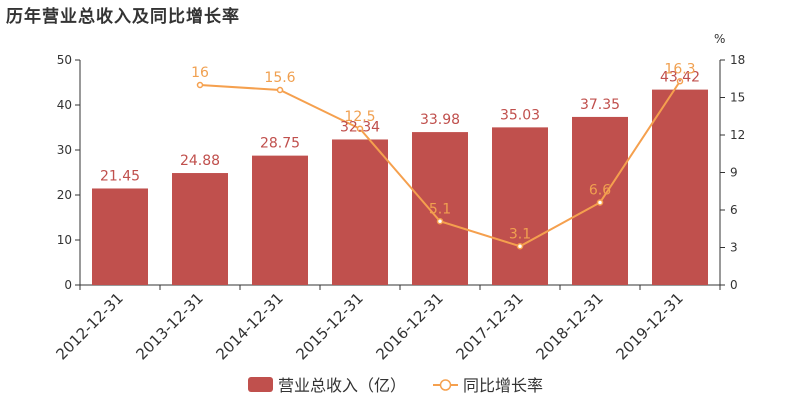 The image size is (800, 400). Describe the element at coordinates (200, 161) in the screenshot. I see `bar-value-label: 24.88` at that location.